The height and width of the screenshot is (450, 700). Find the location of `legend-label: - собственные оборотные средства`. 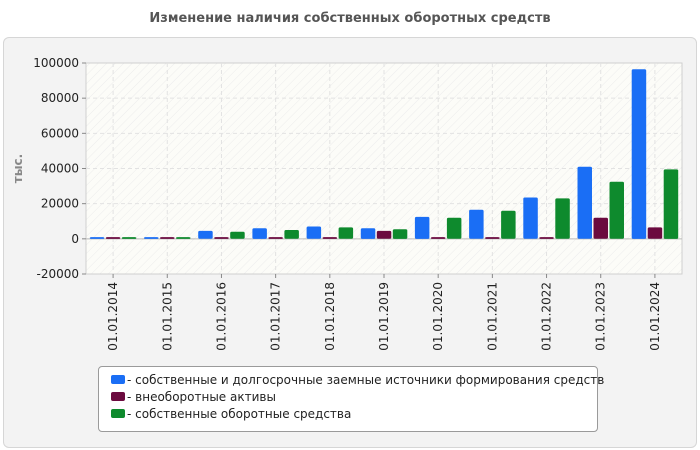

legend-label: - собственные оборотные средства is located at coordinates (239, 414).